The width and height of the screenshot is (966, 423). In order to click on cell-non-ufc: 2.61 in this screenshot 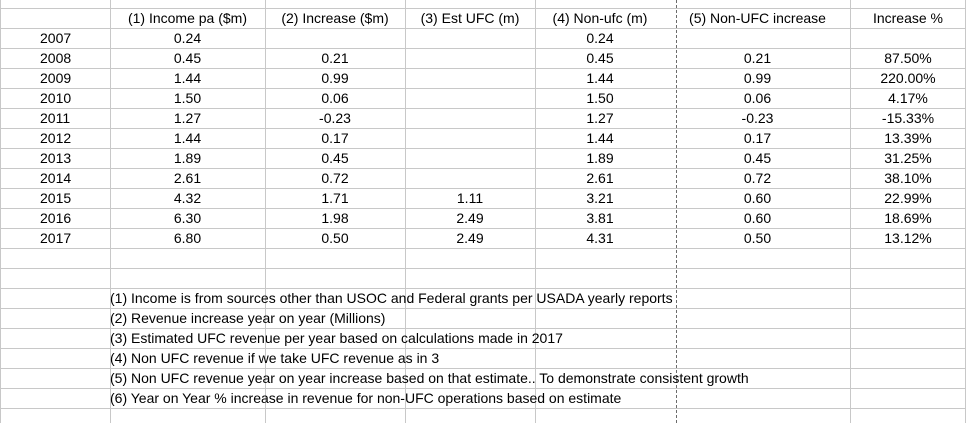, I will do `click(600, 178)`.